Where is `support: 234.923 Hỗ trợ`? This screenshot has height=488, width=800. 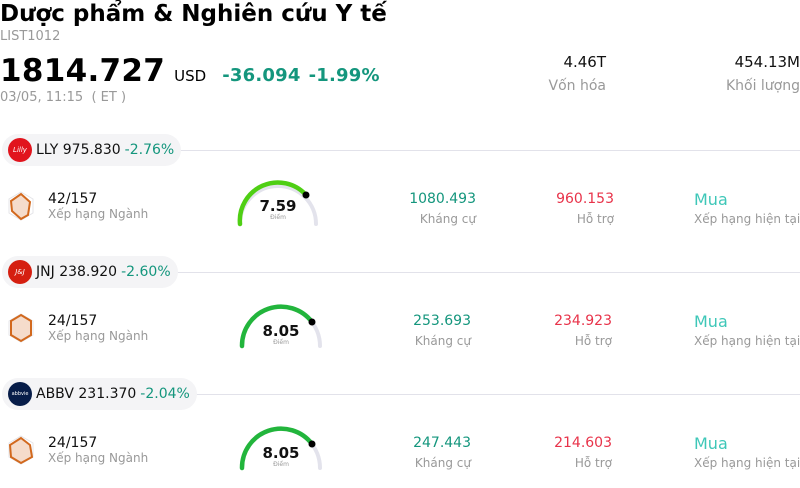
support: 234.923 Hỗ trợ is located at coordinates (583, 331).